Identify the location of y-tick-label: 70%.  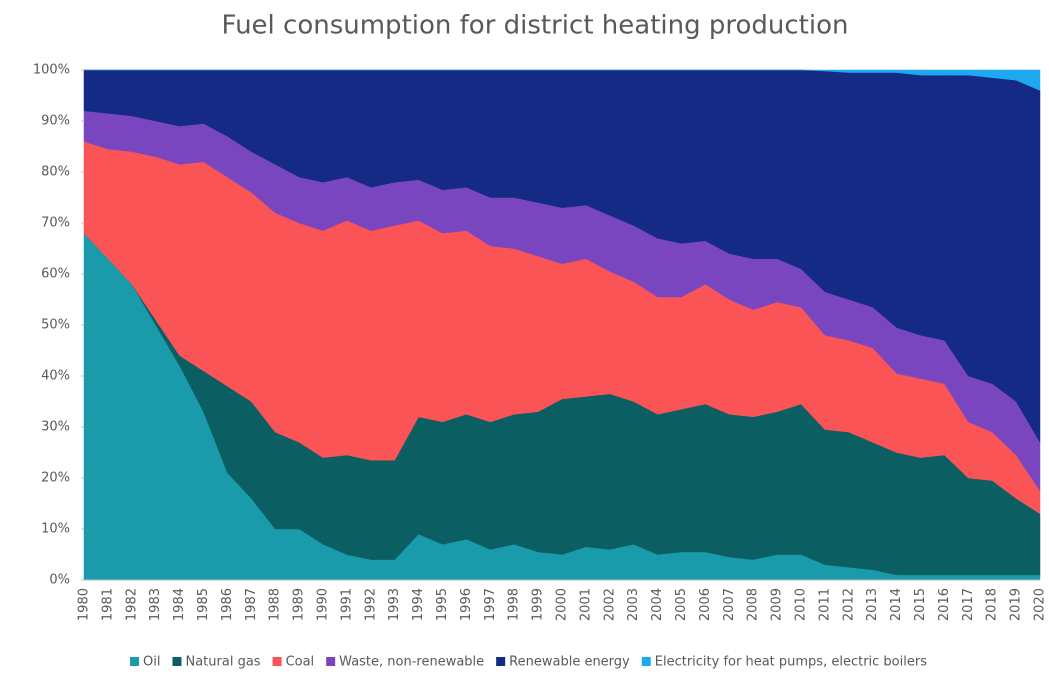
(55, 223).